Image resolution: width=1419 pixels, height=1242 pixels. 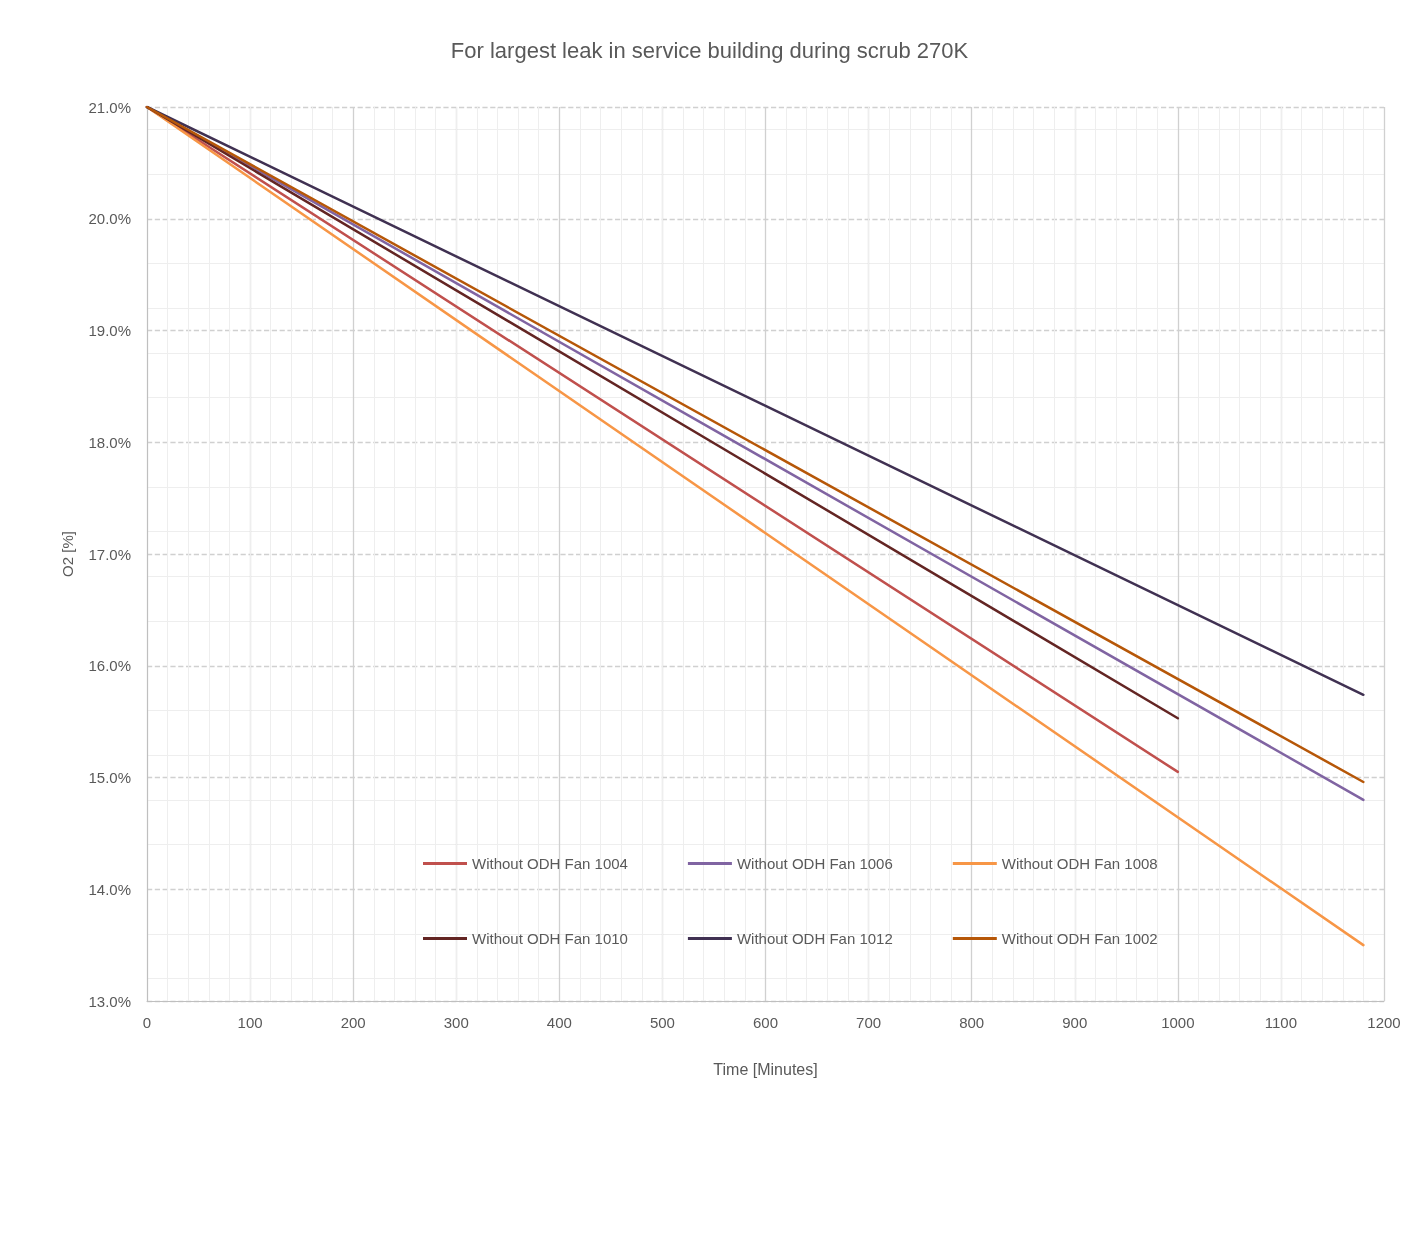 What do you see at coordinates (109, 330) in the screenshot?
I see `y-tick-label: 19.0%` at bounding box center [109, 330].